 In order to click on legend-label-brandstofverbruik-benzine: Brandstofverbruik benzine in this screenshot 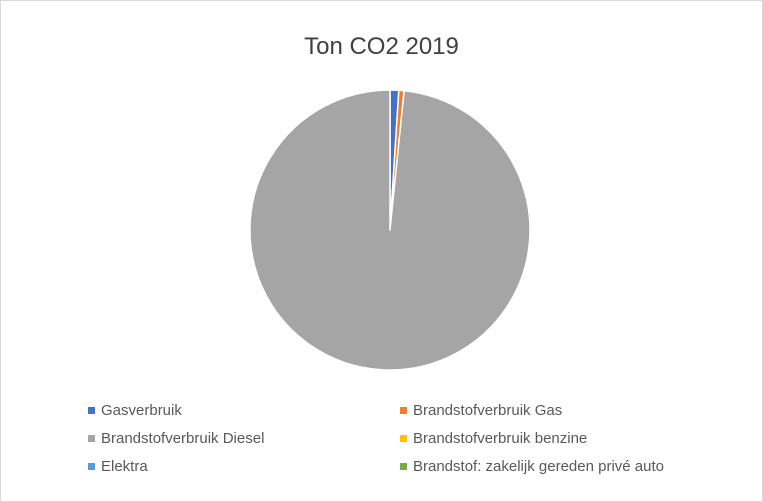, I will do `click(500, 438)`.